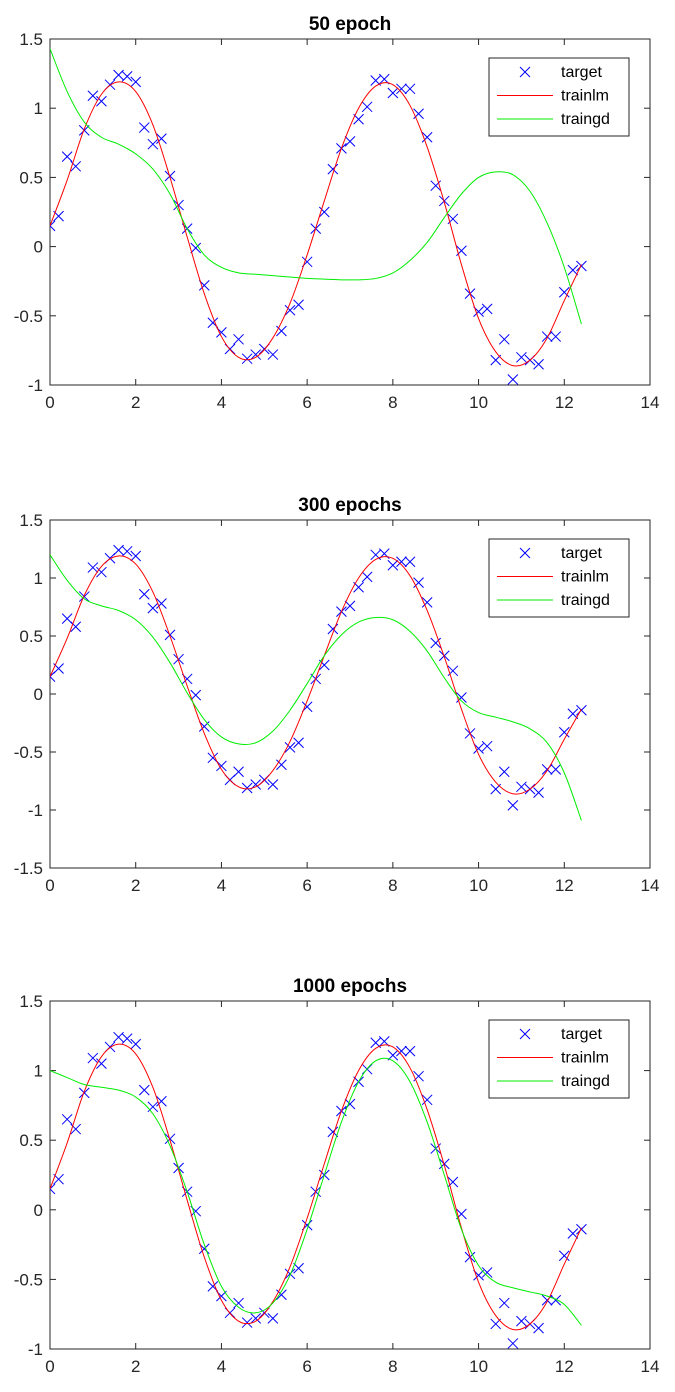 The width and height of the screenshot is (675, 1392). What do you see at coordinates (49, 402) in the screenshot?
I see `x-tick-label: 0` at bounding box center [49, 402].